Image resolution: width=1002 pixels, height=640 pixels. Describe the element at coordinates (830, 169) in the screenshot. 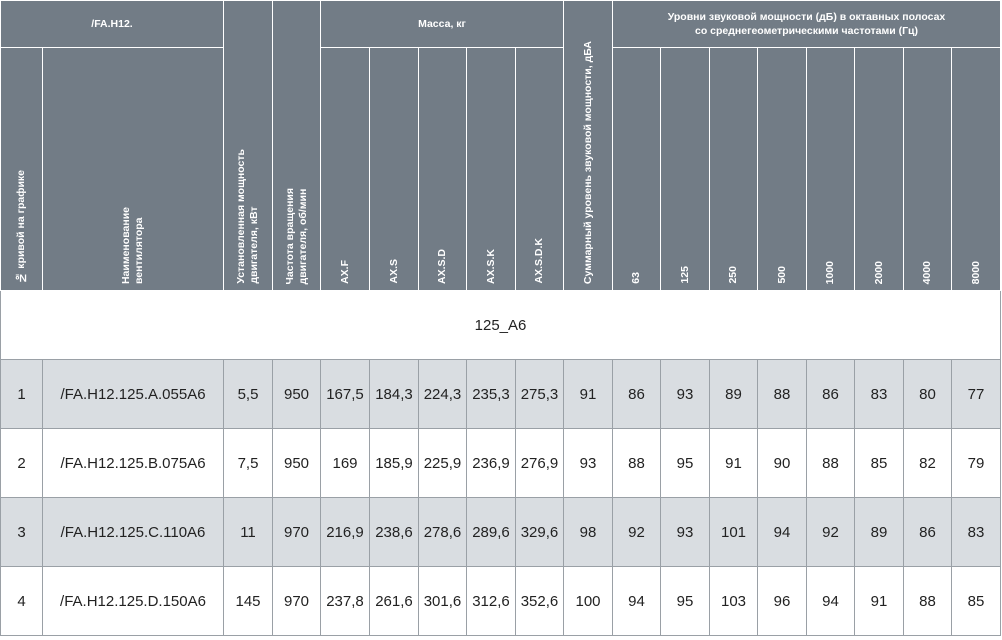

I see `frequency-column-header: 1000` at that location.